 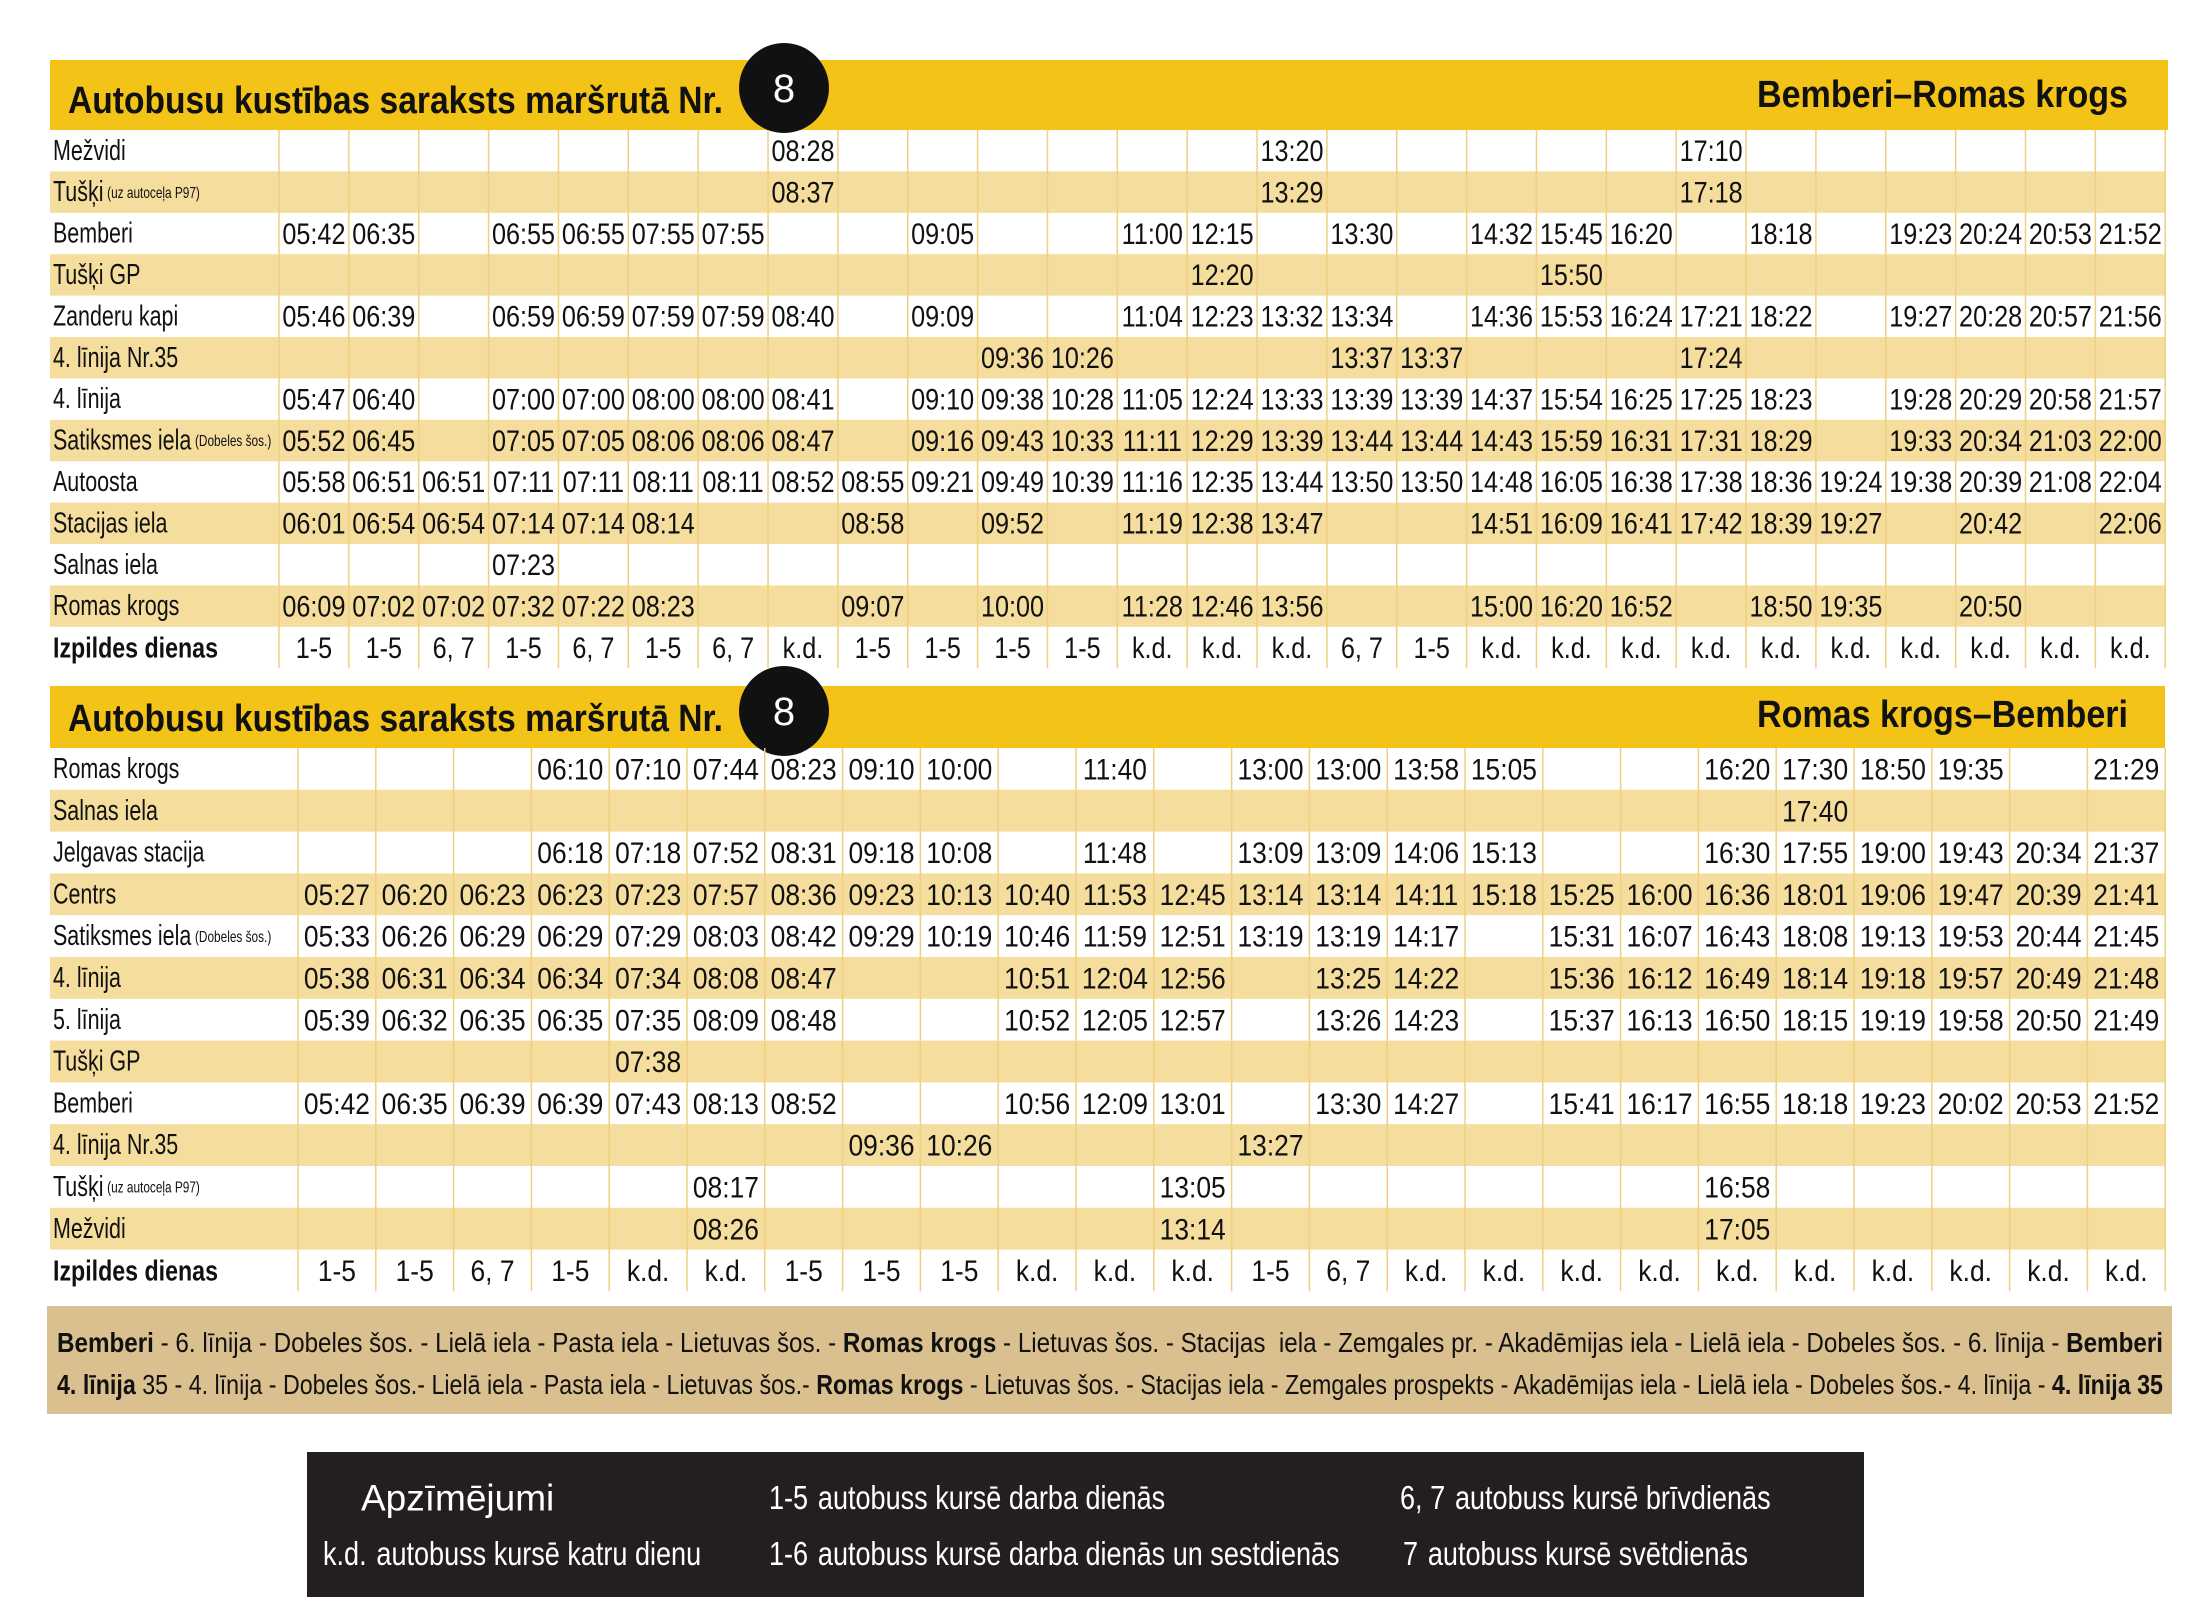 What do you see at coordinates (2130, 441) in the screenshot?
I see `departure-time: 22:00` at bounding box center [2130, 441].